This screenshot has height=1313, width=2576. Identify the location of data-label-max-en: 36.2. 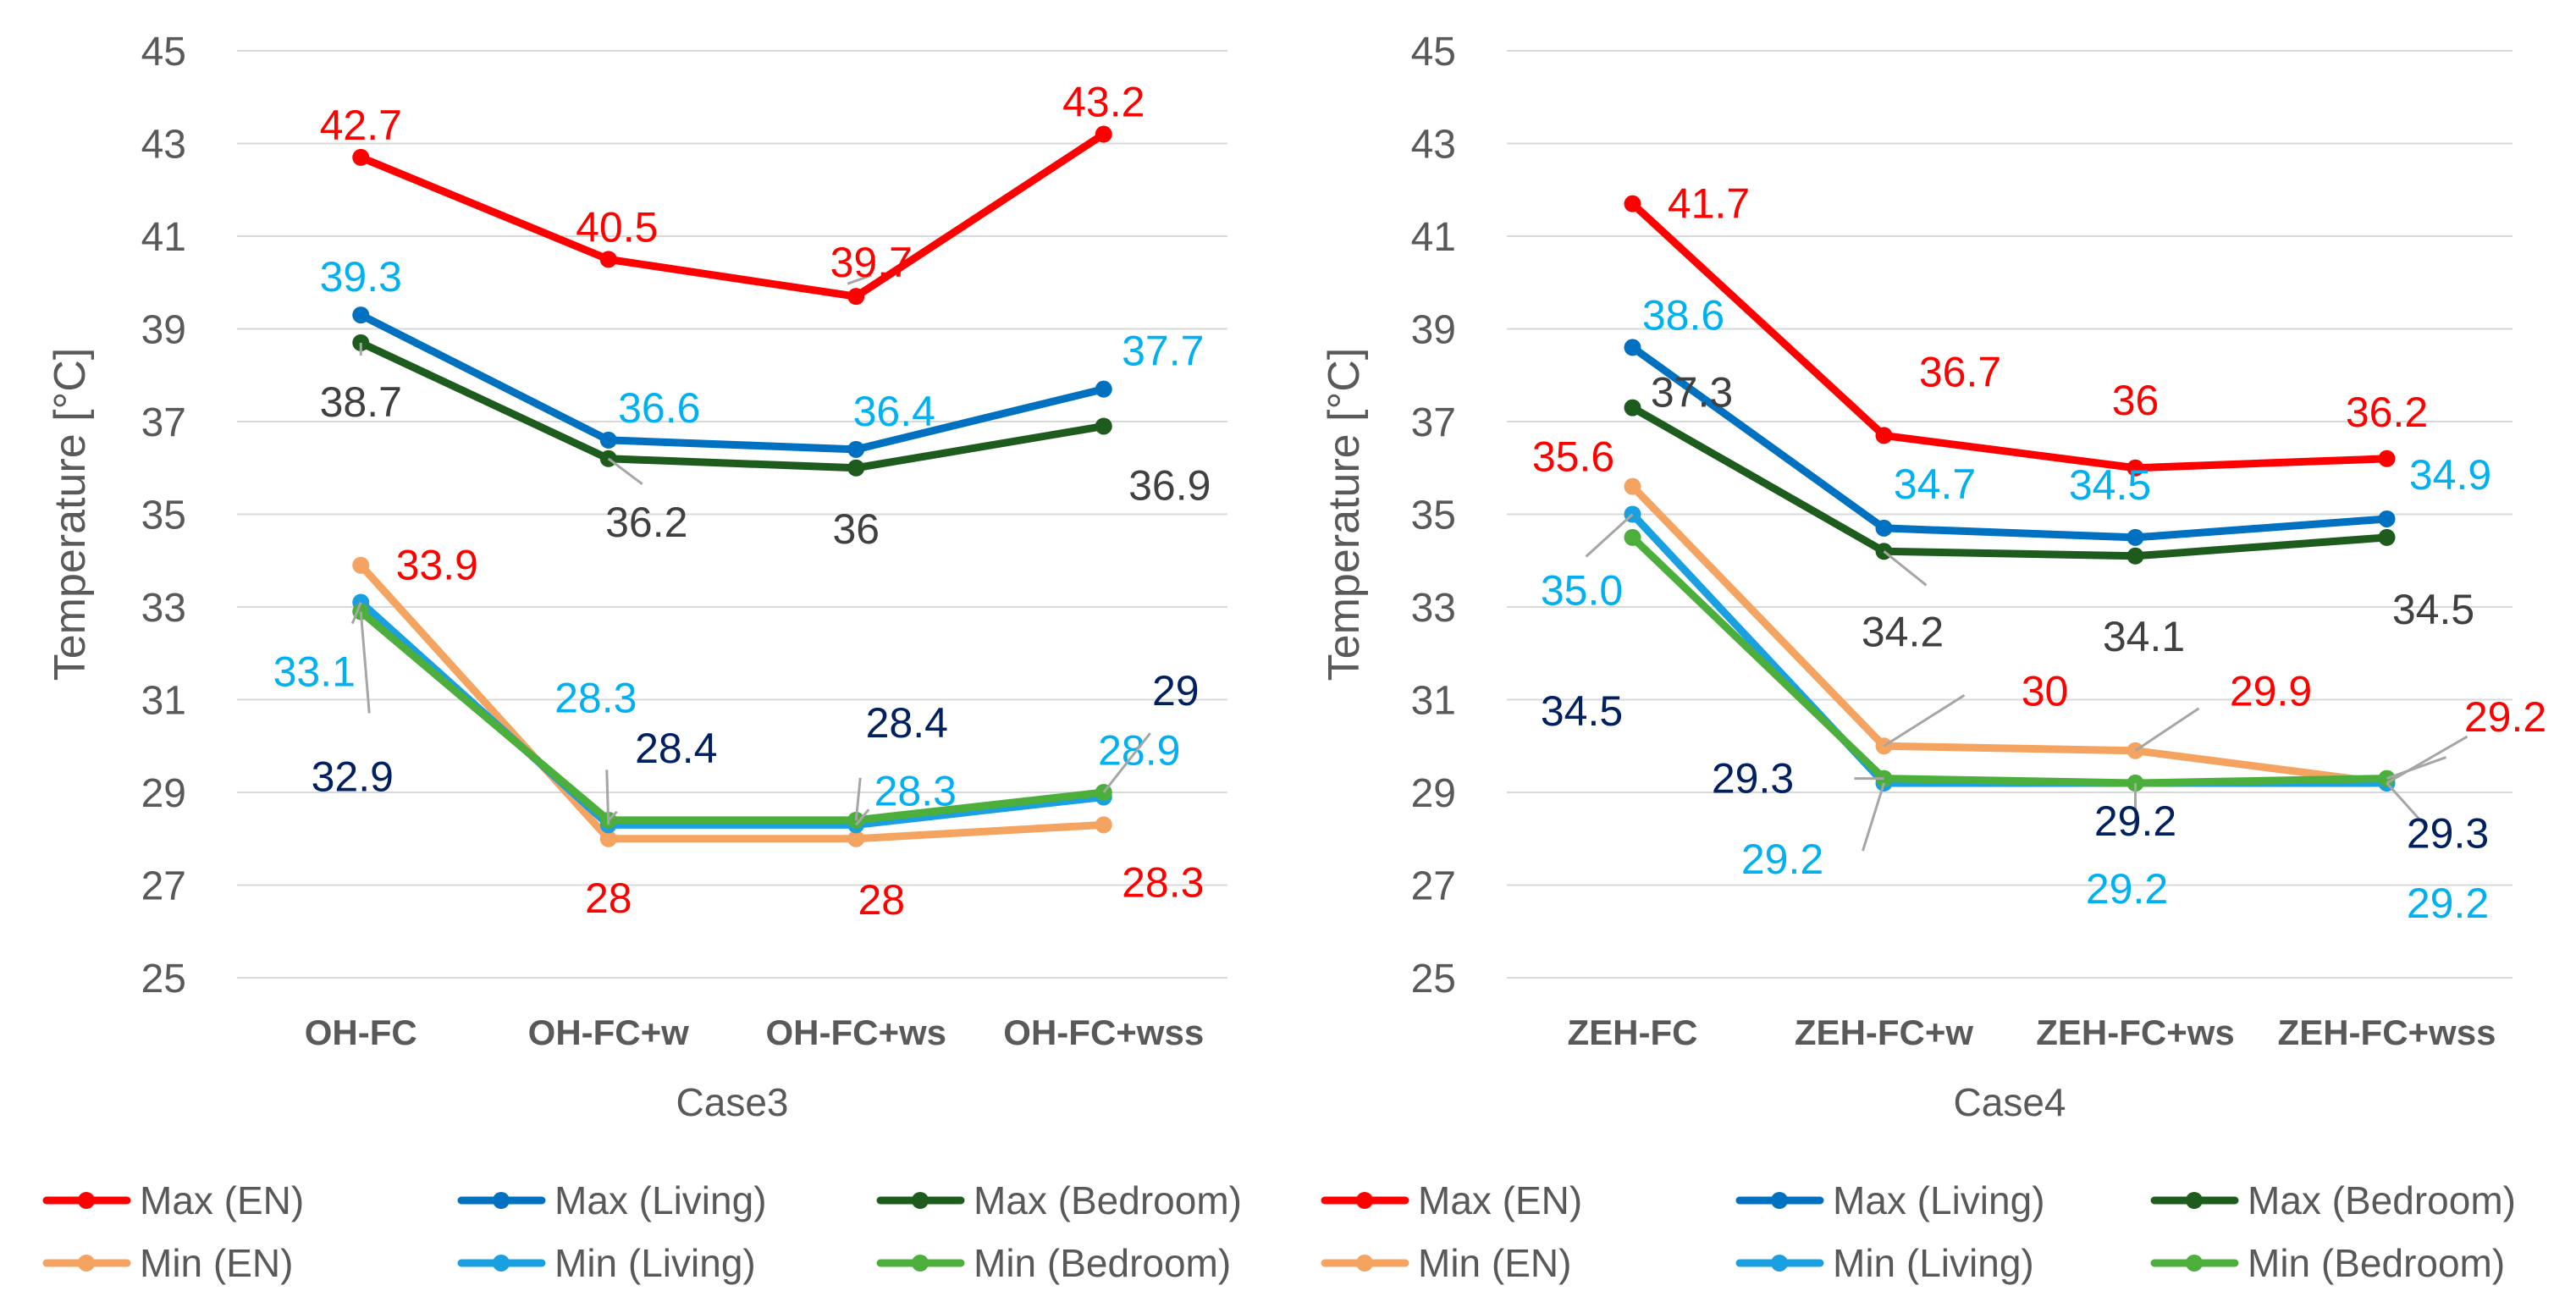
(2387, 412).